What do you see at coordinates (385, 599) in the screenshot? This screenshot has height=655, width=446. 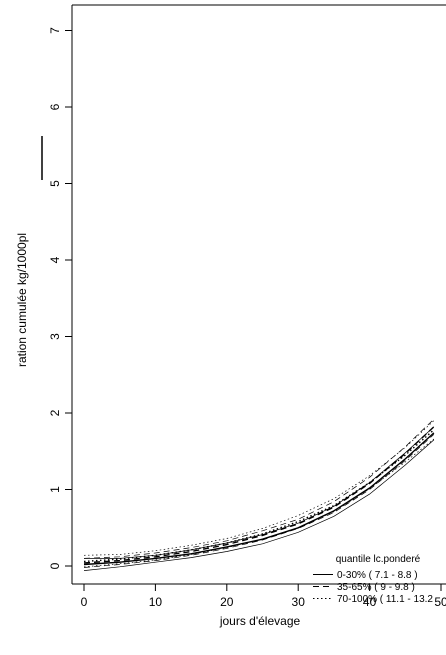 I see `legend-label-3: 70-100% ( 11.1 - 13.2` at bounding box center [385, 599].